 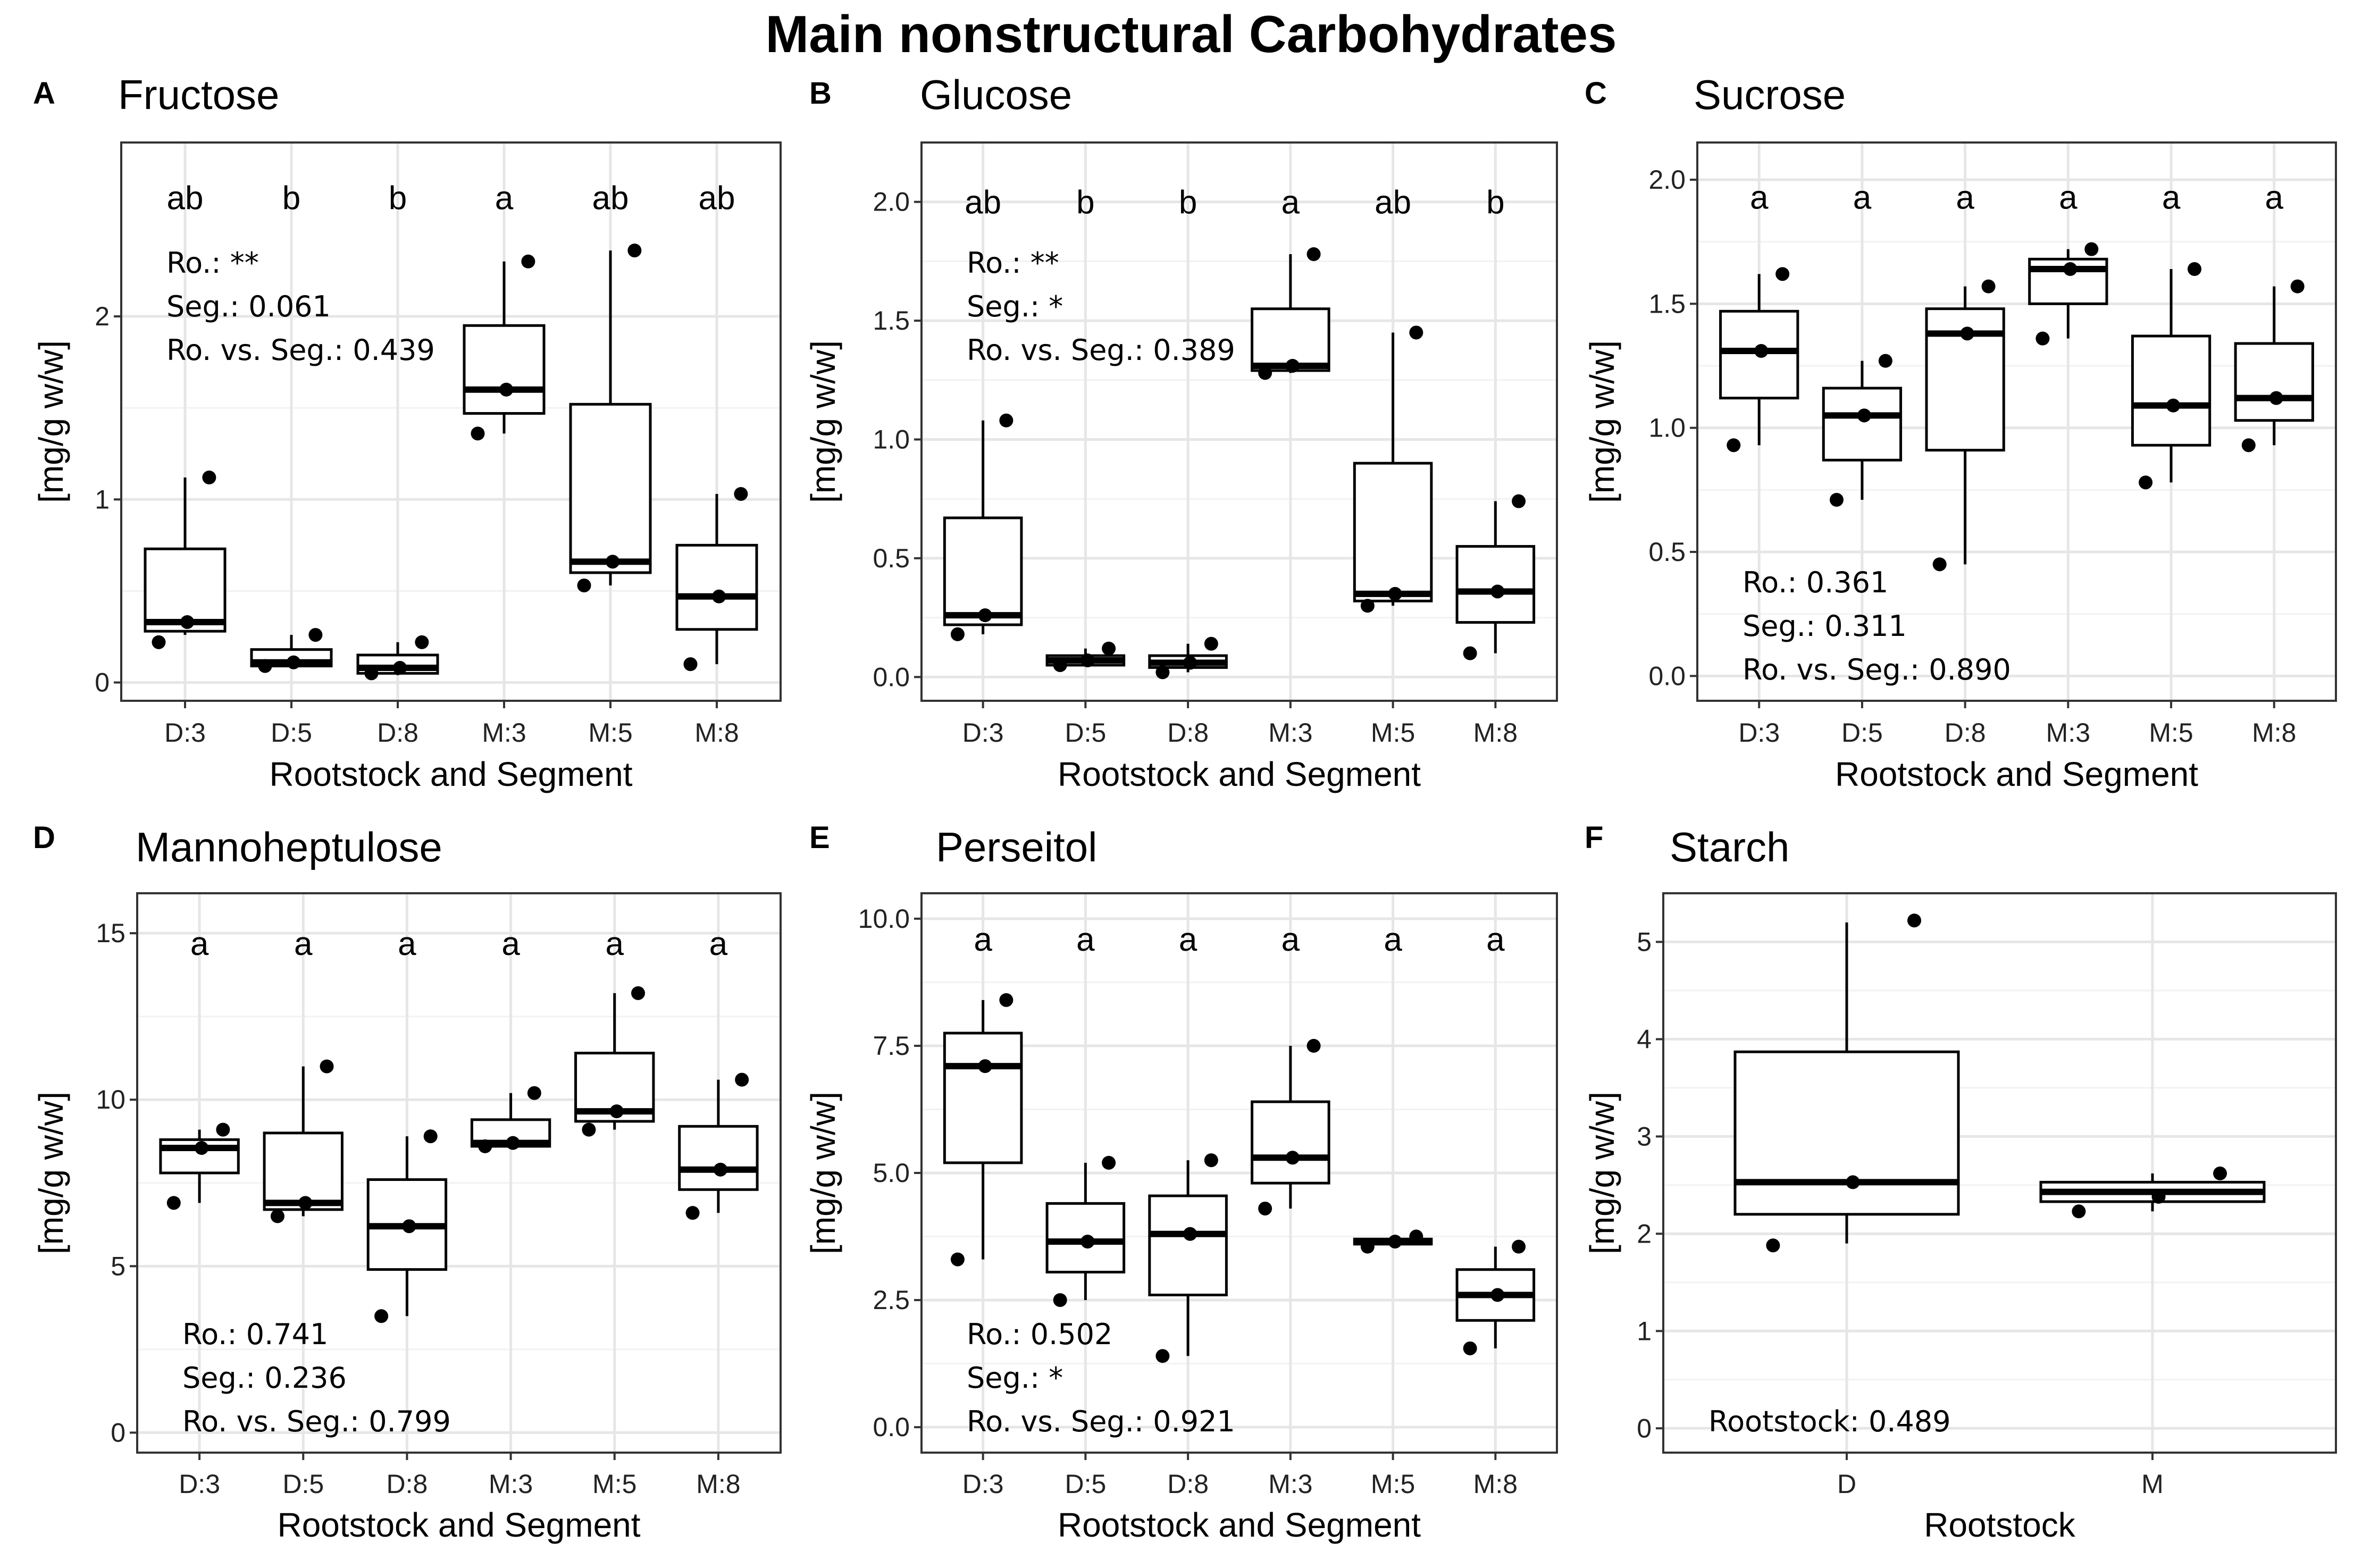 I want to click on stat-line: Ro.: 0.502, so click(x=1039, y=1334).